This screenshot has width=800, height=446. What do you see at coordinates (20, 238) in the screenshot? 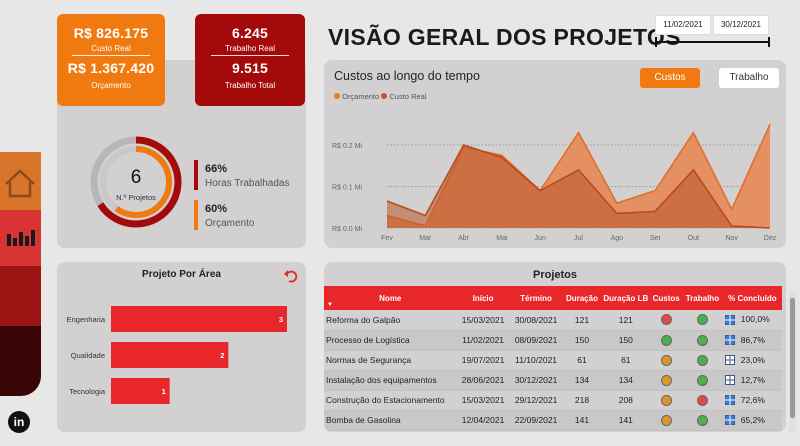
I see `sidebar-dashboard-button` at bounding box center [20, 238].